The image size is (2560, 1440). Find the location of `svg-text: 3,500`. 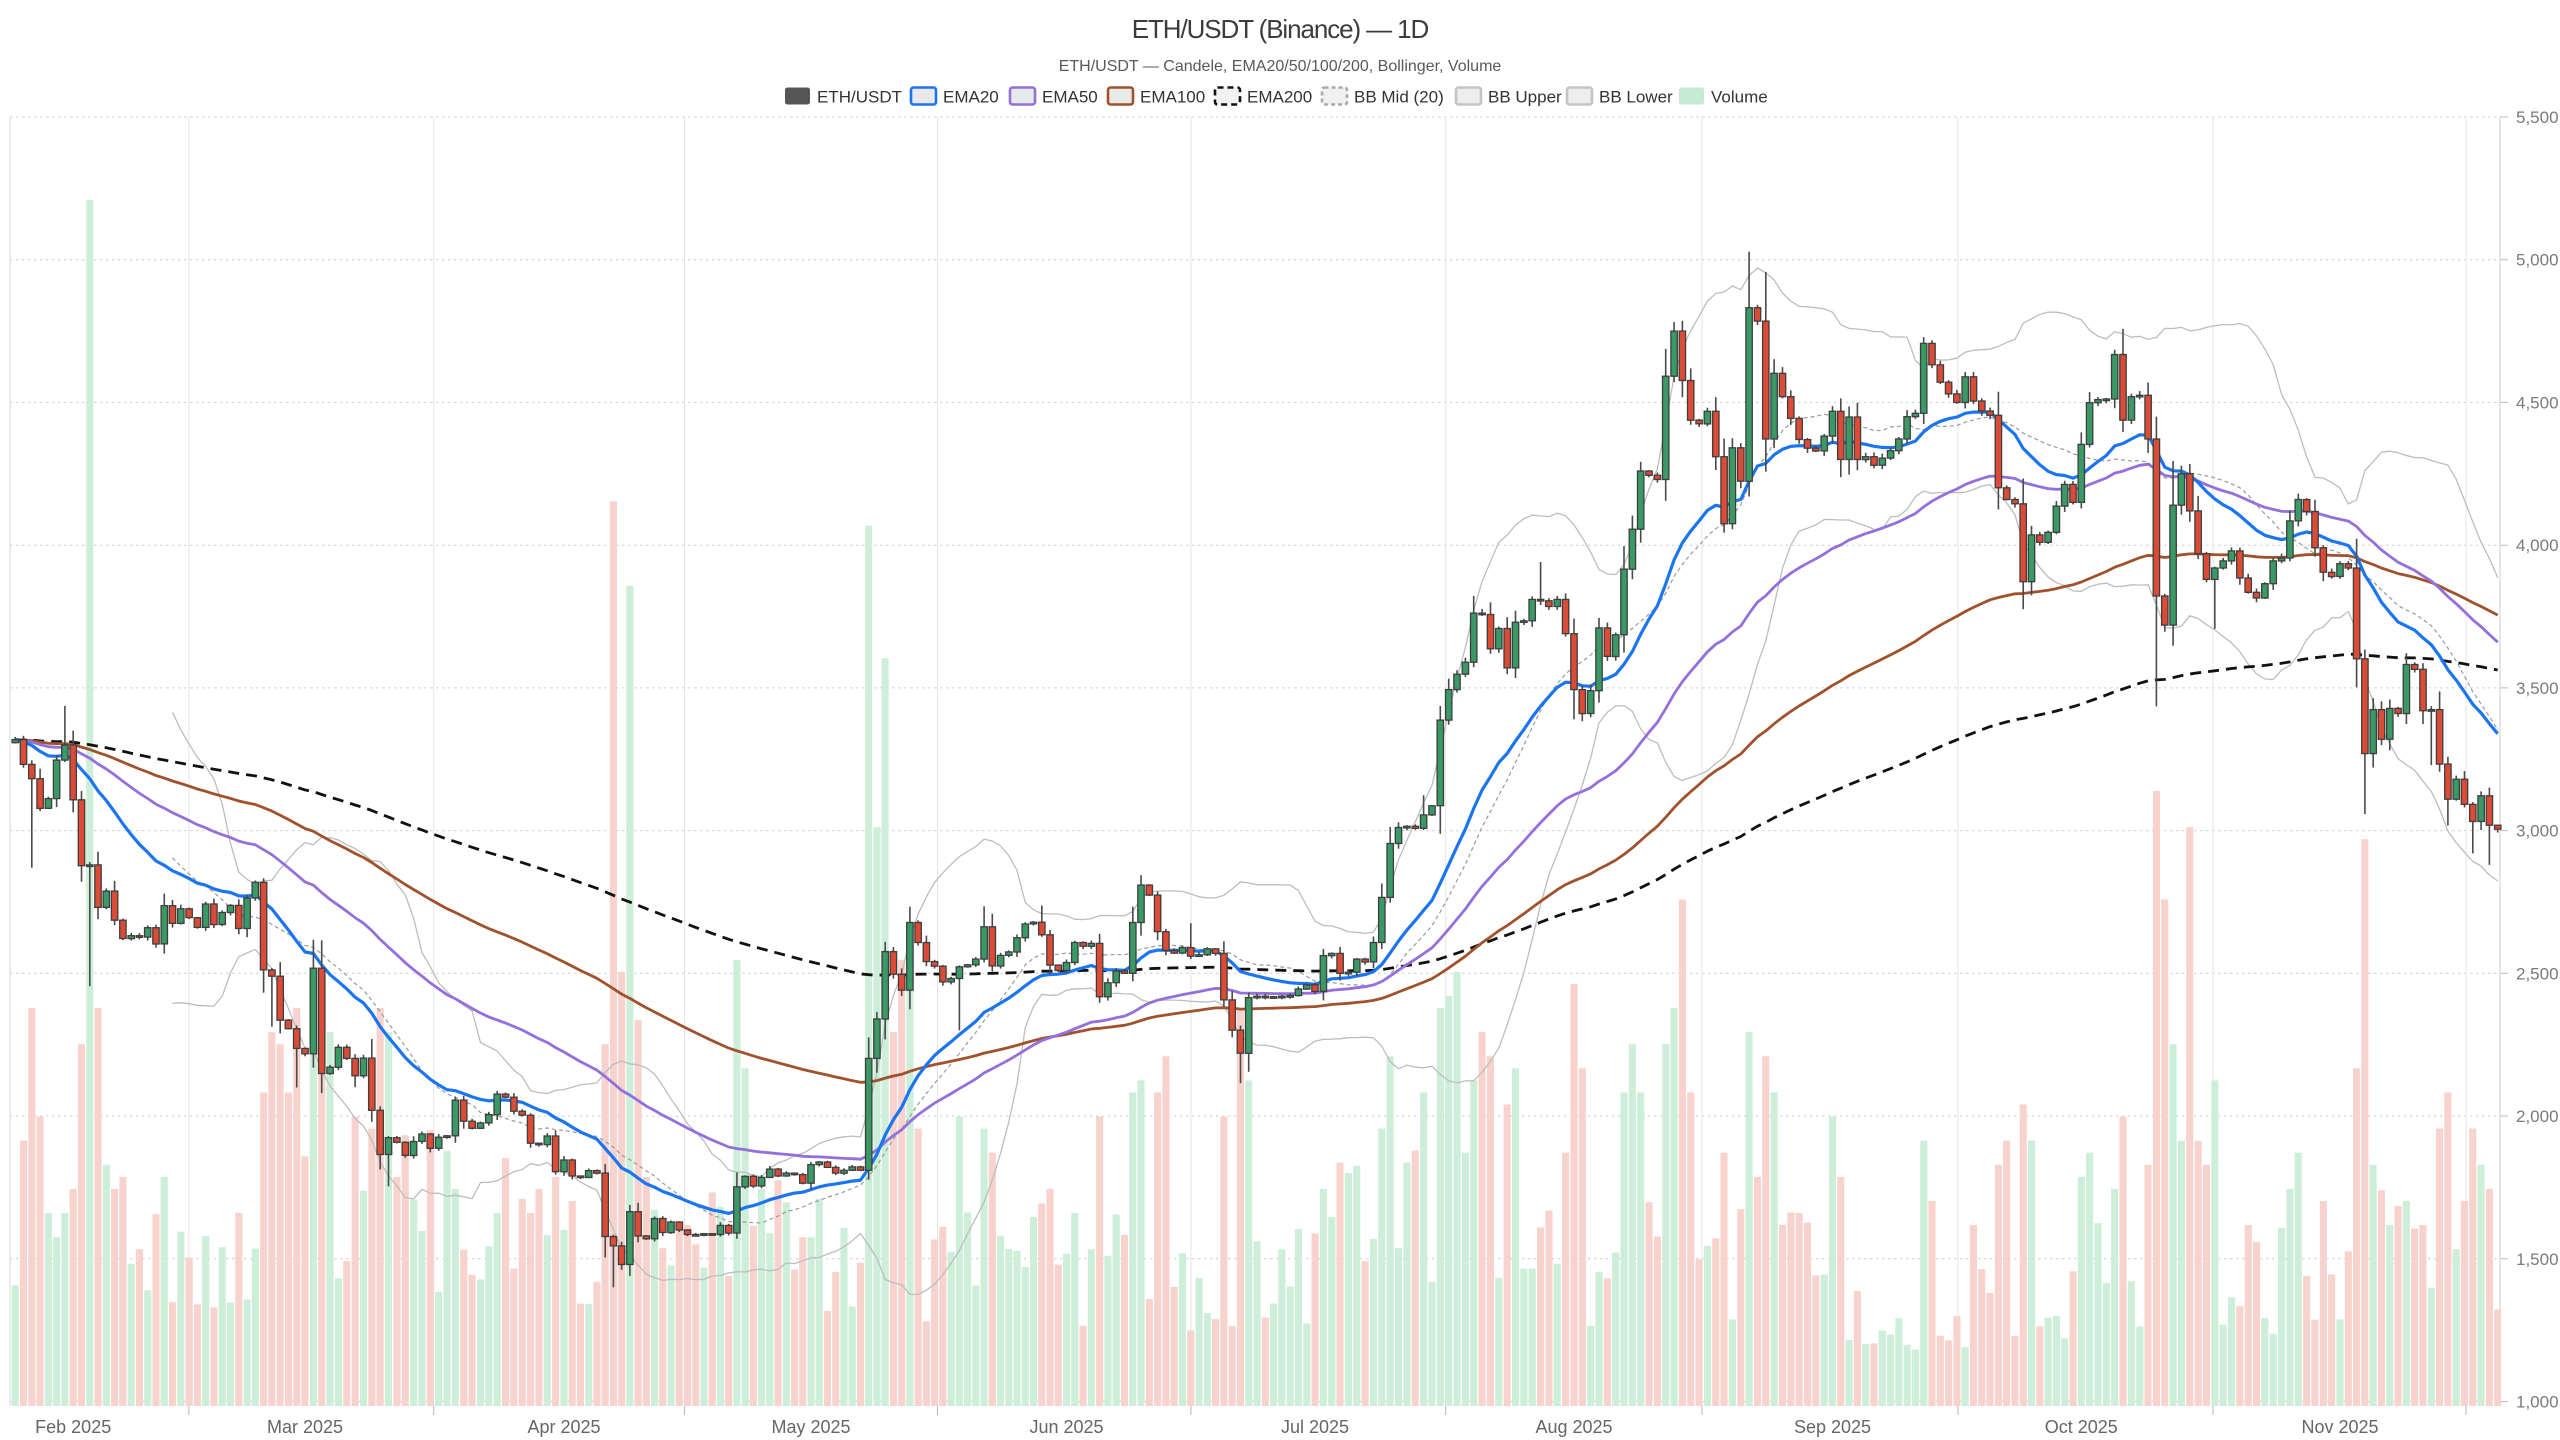

svg-text: 3,500 is located at coordinates (2537, 688).